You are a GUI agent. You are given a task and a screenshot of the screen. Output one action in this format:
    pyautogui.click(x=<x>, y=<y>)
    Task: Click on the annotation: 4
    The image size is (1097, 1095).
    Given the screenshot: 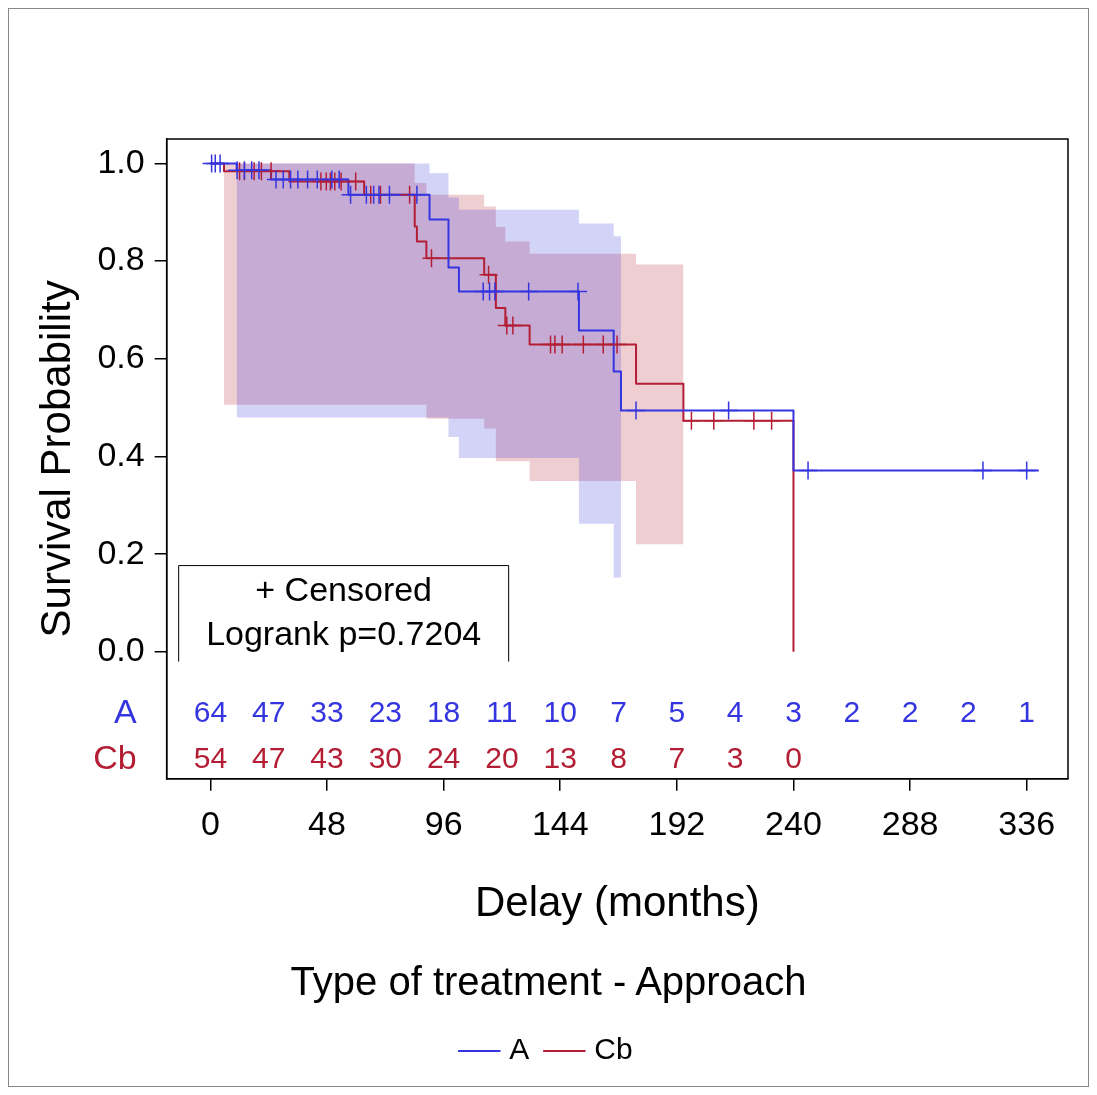 What is the action you would take?
    pyautogui.click(x=735, y=712)
    